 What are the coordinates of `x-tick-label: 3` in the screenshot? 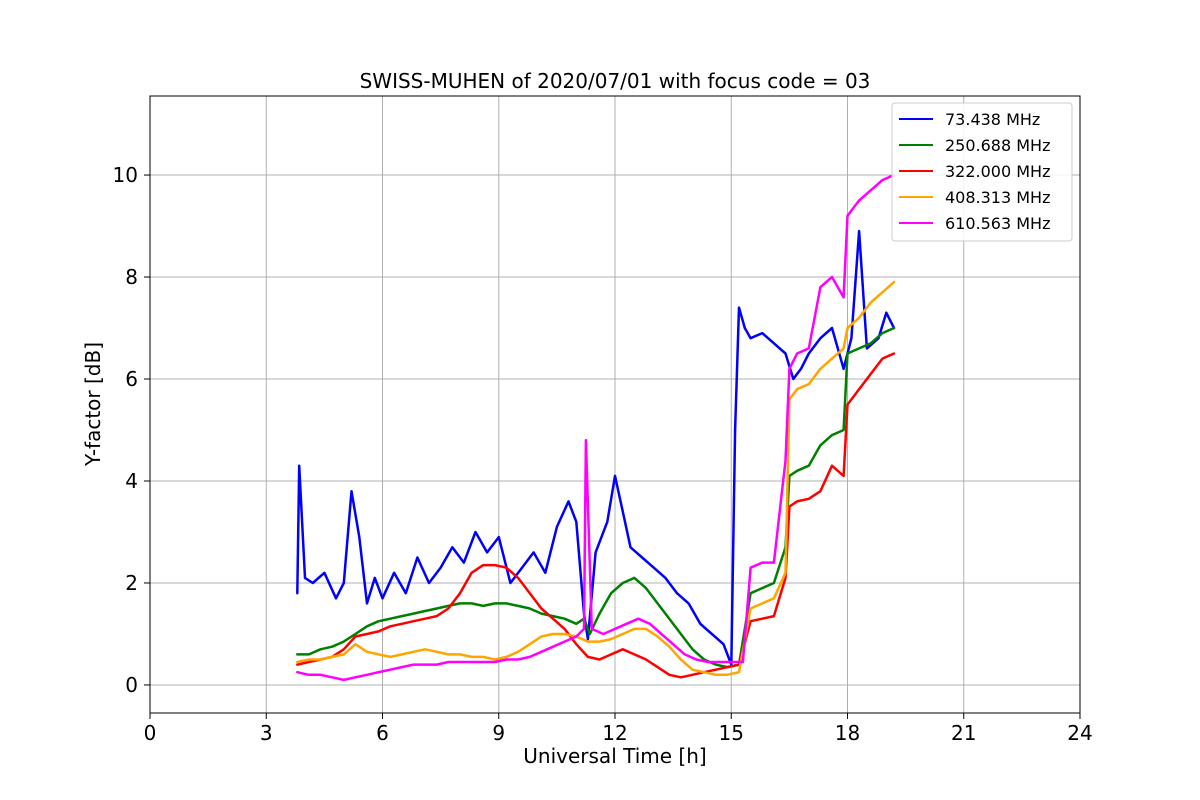 It's located at (266, 733).